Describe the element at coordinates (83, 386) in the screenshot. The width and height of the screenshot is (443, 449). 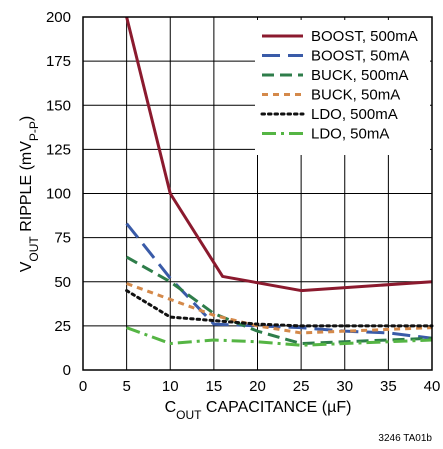
I see `x-tick-label: 0` at that location.